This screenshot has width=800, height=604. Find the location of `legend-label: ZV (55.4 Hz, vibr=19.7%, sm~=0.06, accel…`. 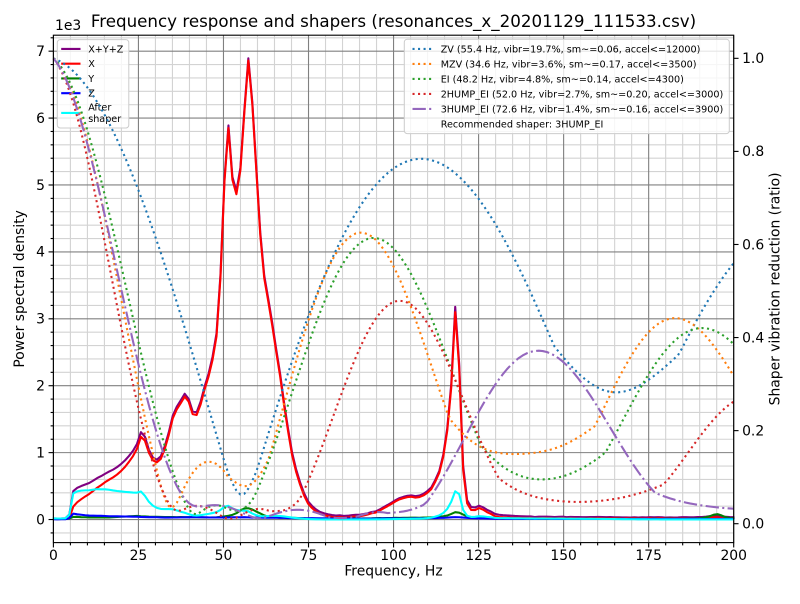

legend-label: ZV (55.4 Hz, vibr=19.7%, sm~=0.06, accel… is located at coordinates (571, 49).